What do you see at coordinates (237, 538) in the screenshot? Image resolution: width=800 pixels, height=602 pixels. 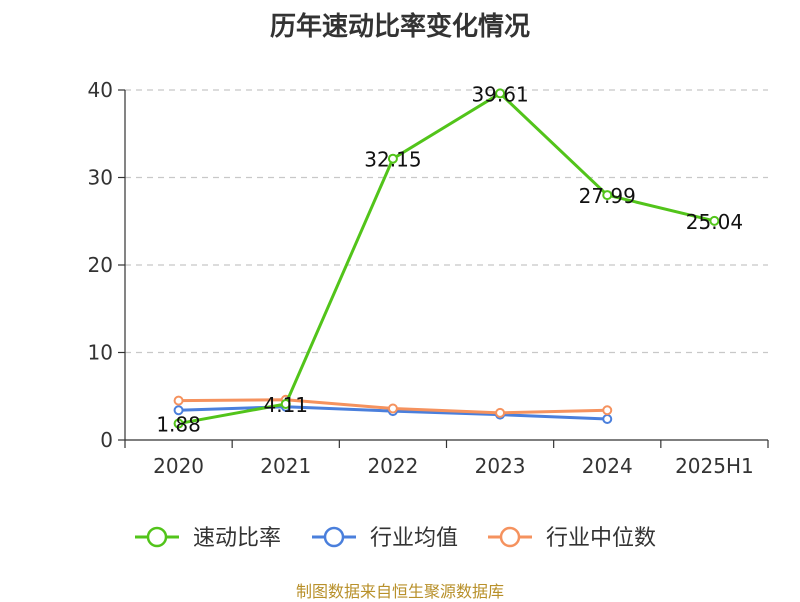 I see `legend-label: 速动比率` at bounding box center [237, 538].